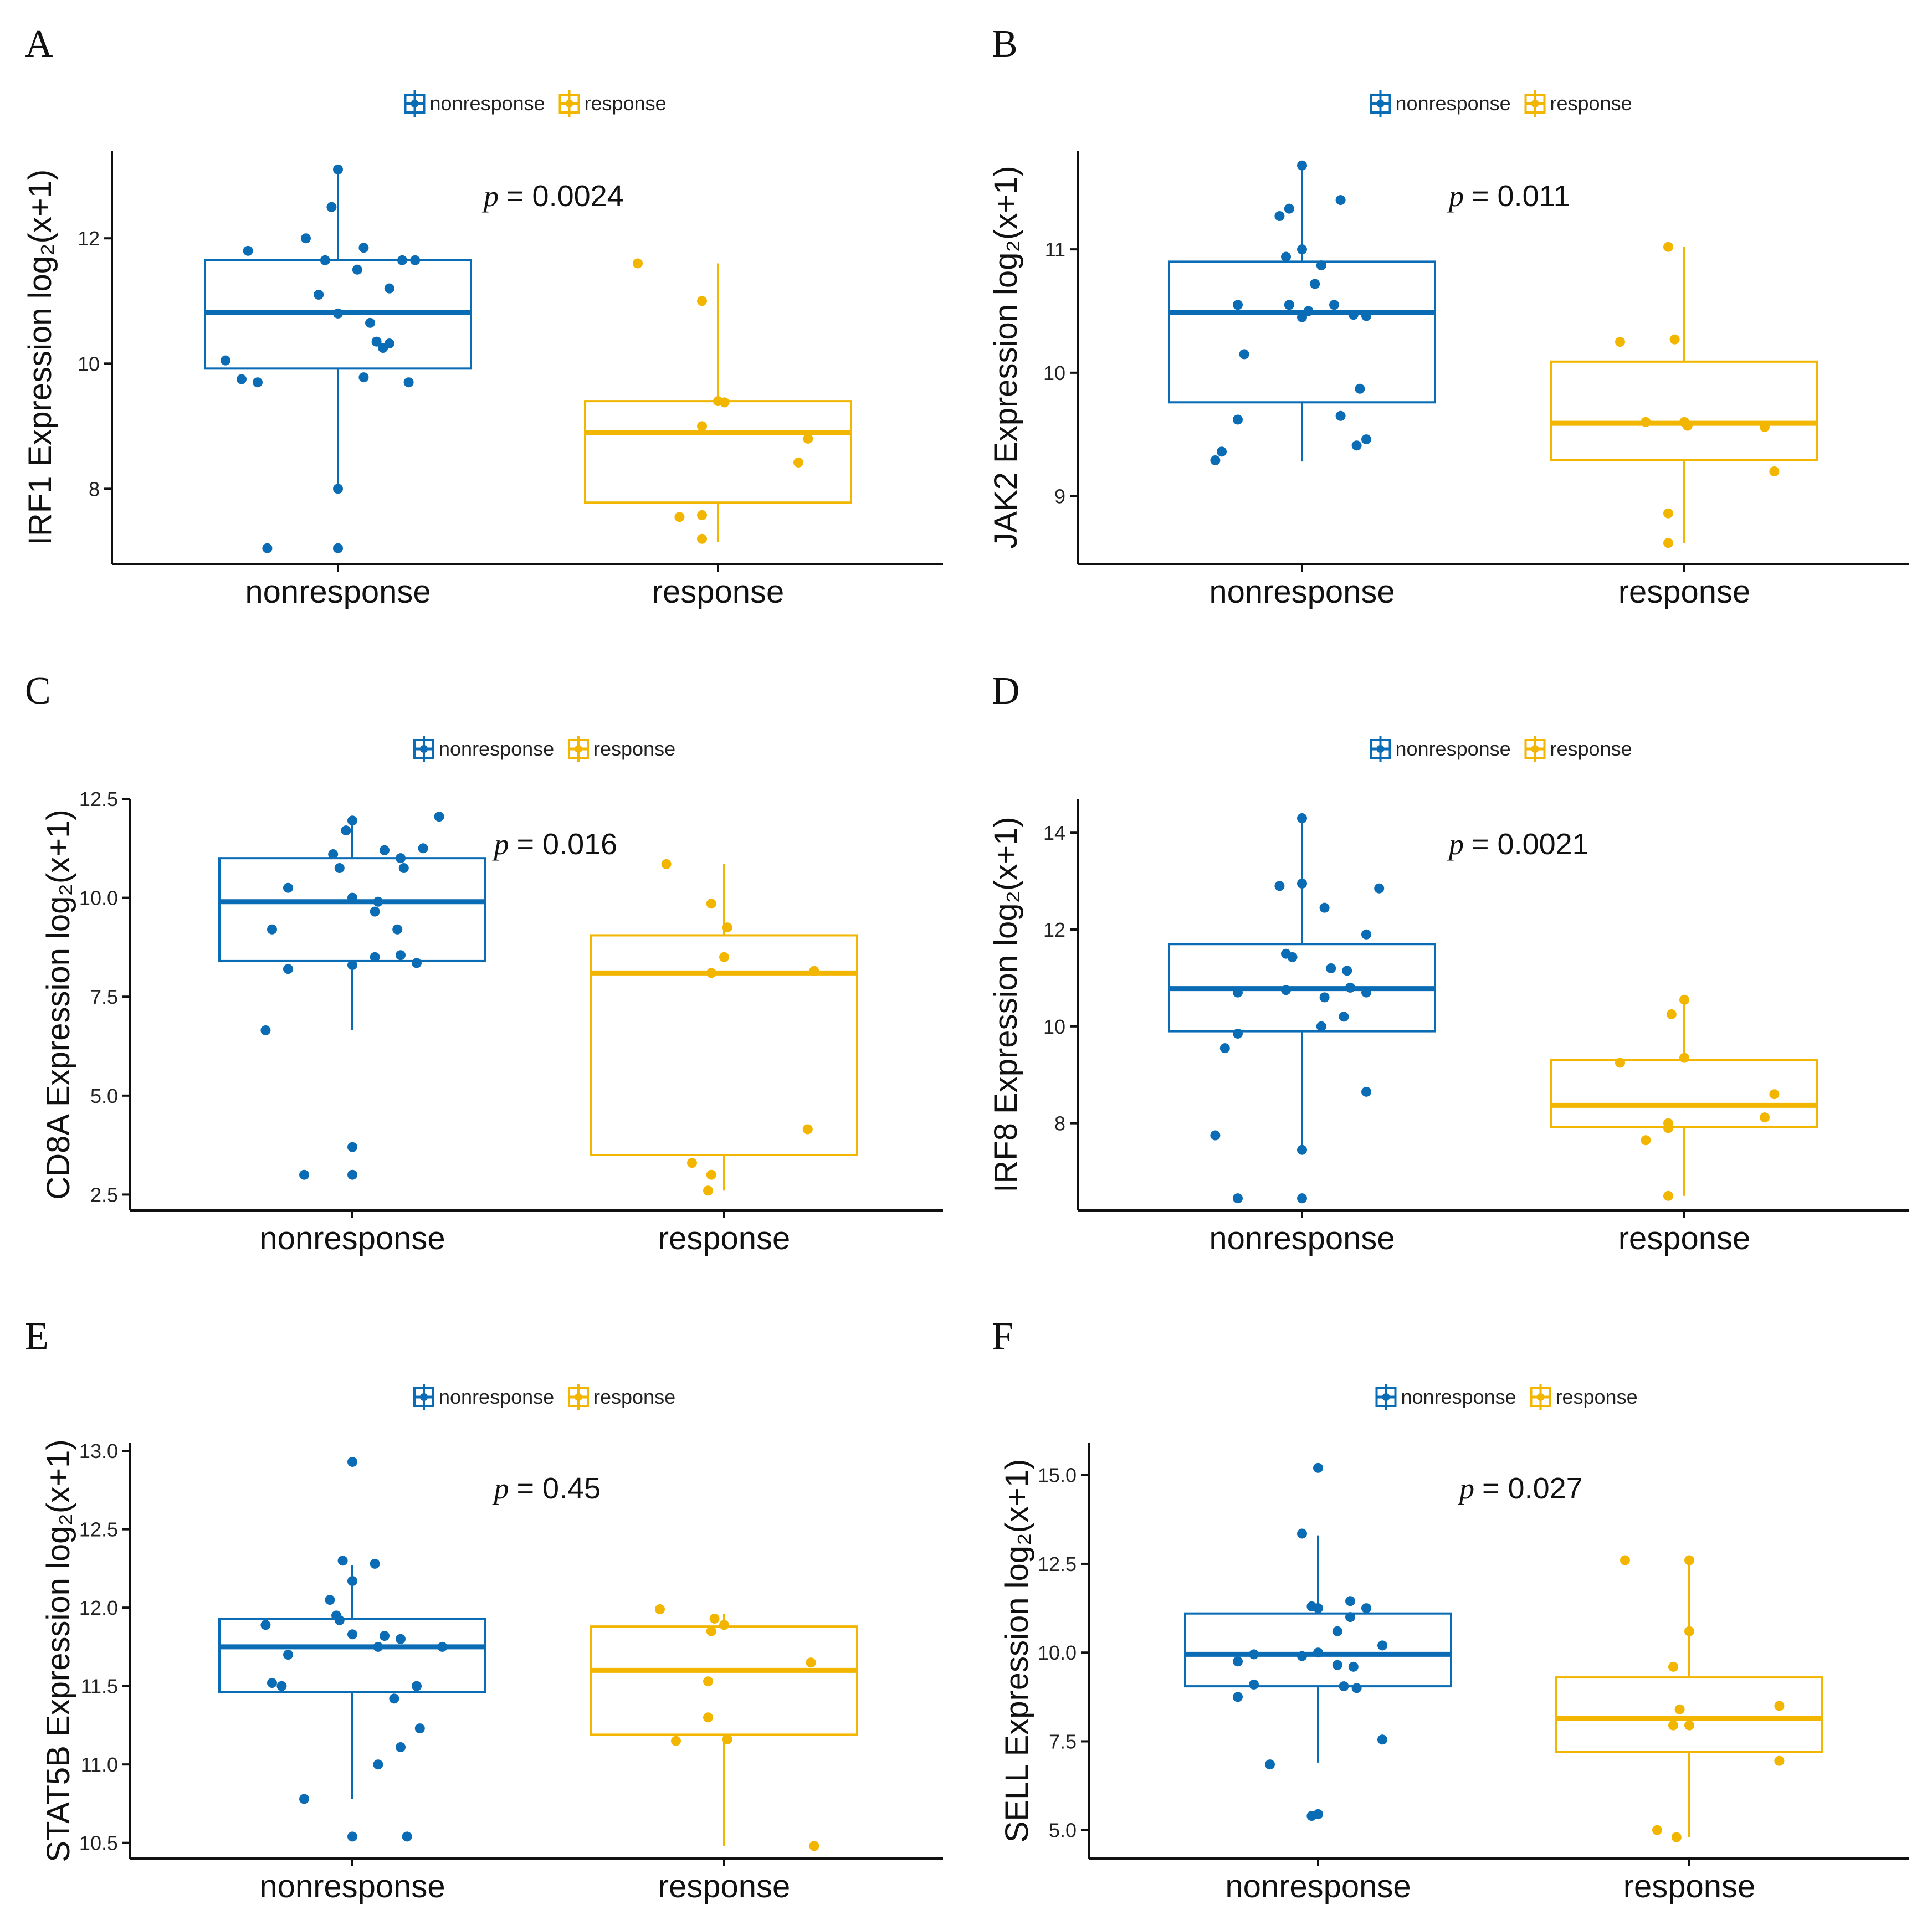 The height and width of the screenshot is (1925, 1932). I want to click on panel-a-letter: A, so click(39, 44).